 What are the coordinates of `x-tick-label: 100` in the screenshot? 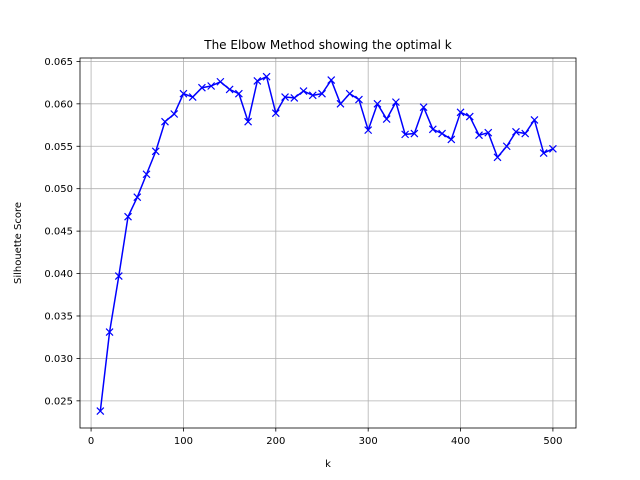 It's located at (183, 441).